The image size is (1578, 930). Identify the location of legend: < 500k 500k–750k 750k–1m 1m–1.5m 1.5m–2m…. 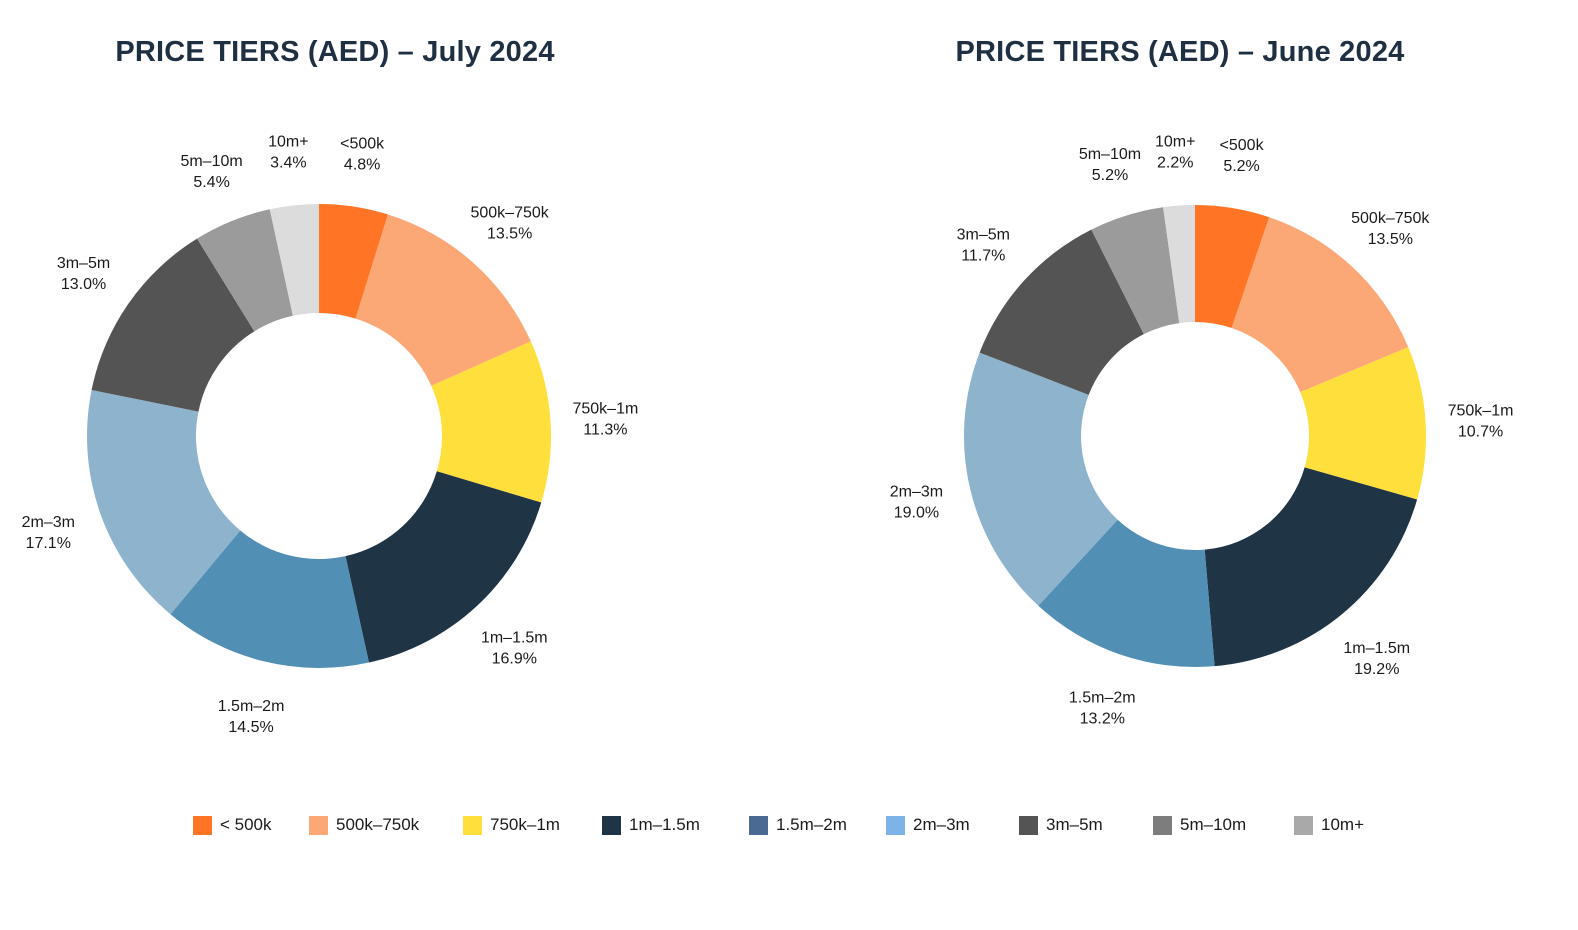
(789, 825).